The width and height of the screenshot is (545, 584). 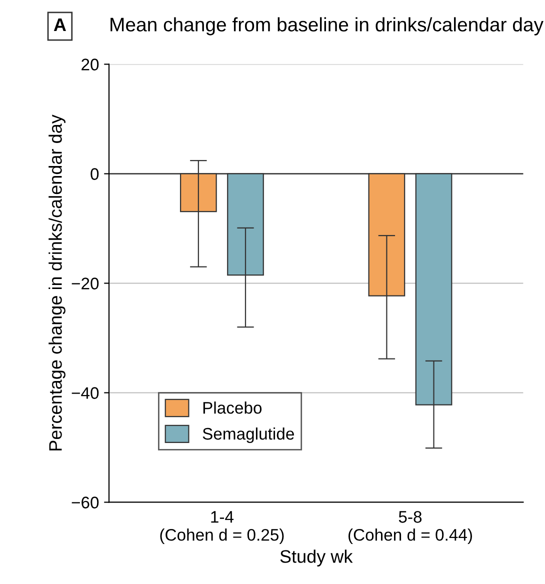 What do you see at coordinates (327, 26) in the screenshot?
I see `chart-title: Mean change from baseline in drinks/calendar day` at bounding box center [327, 26].